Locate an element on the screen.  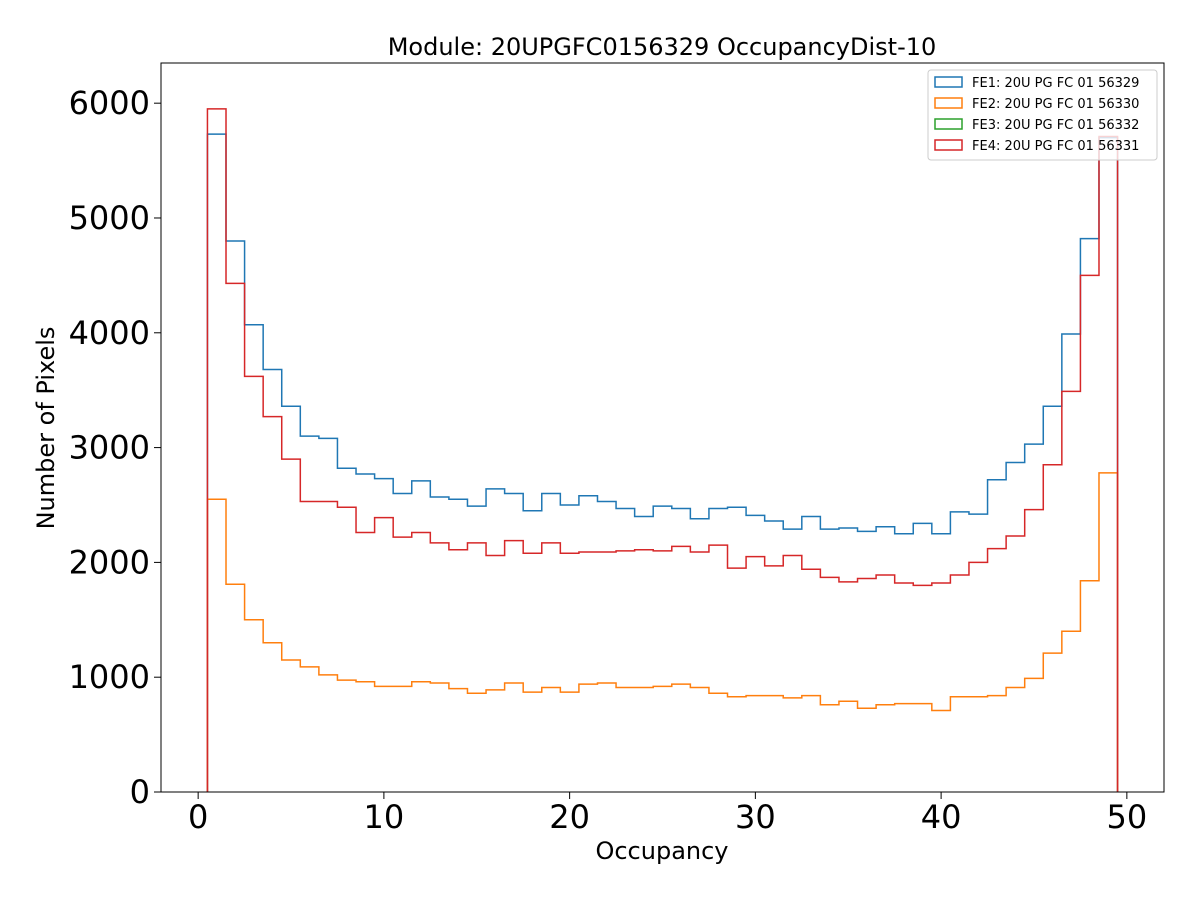
y-tick-label: 3000 is located at coordinates (109, 448).